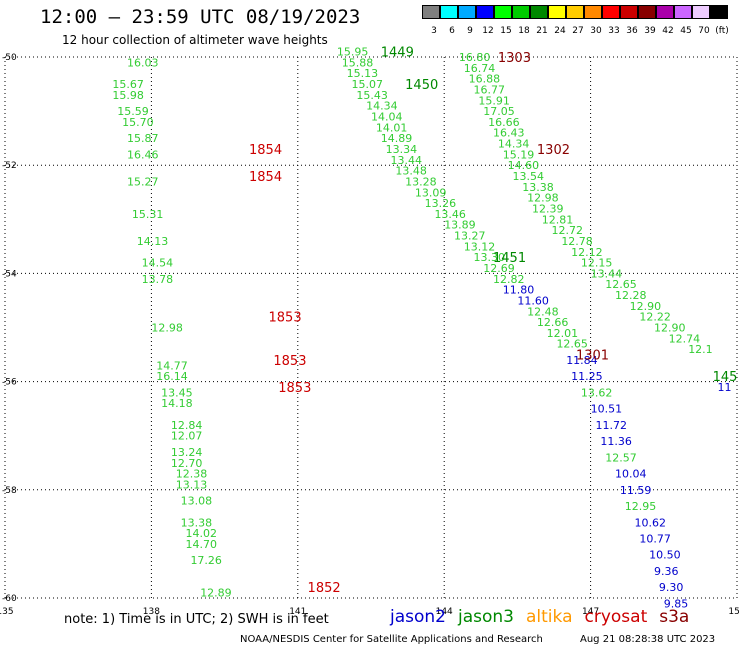 The image size is (740, 650). I want to click on wave-height-value: 9.36, so click(666, 571).